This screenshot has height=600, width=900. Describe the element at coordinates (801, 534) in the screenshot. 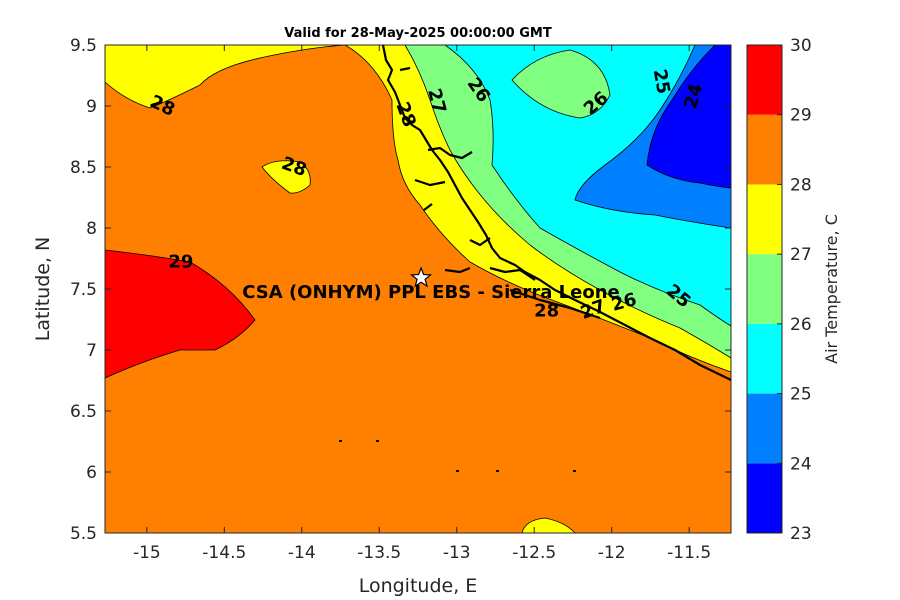

I see `colorbar-tick-label: 23` at that location.